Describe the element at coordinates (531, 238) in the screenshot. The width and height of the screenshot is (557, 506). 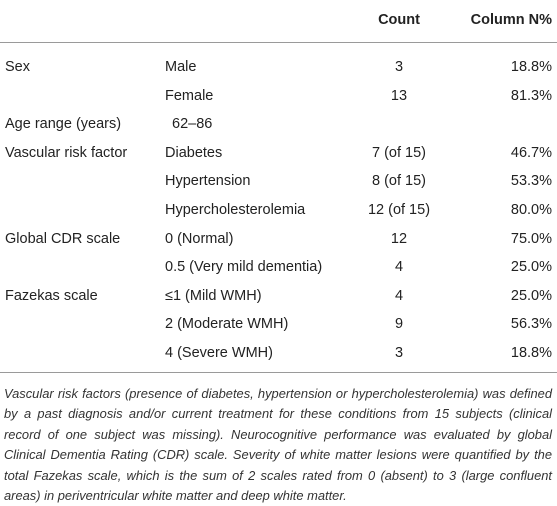
I see `percent-cell: 75.0%` at that location.